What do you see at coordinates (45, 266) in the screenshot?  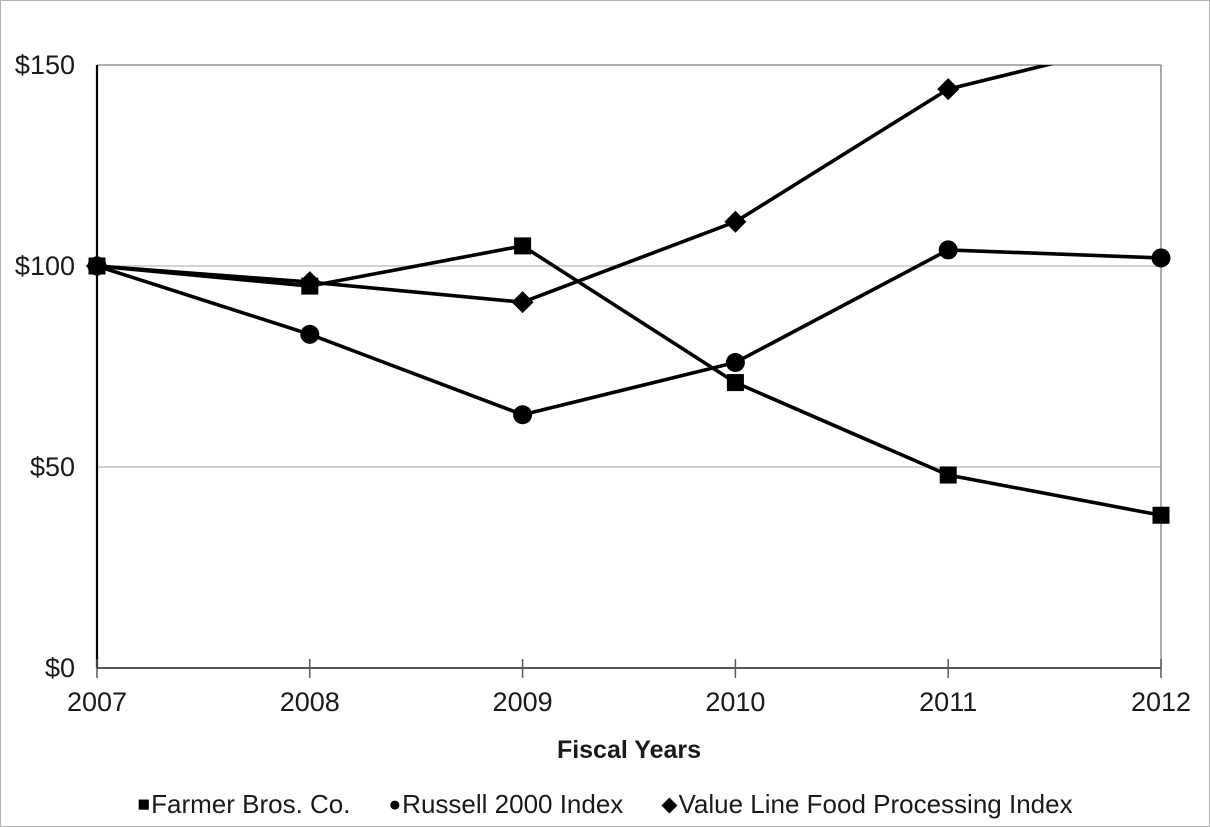 I see `y-tick-label: $100` at bounding box center [45, 266].